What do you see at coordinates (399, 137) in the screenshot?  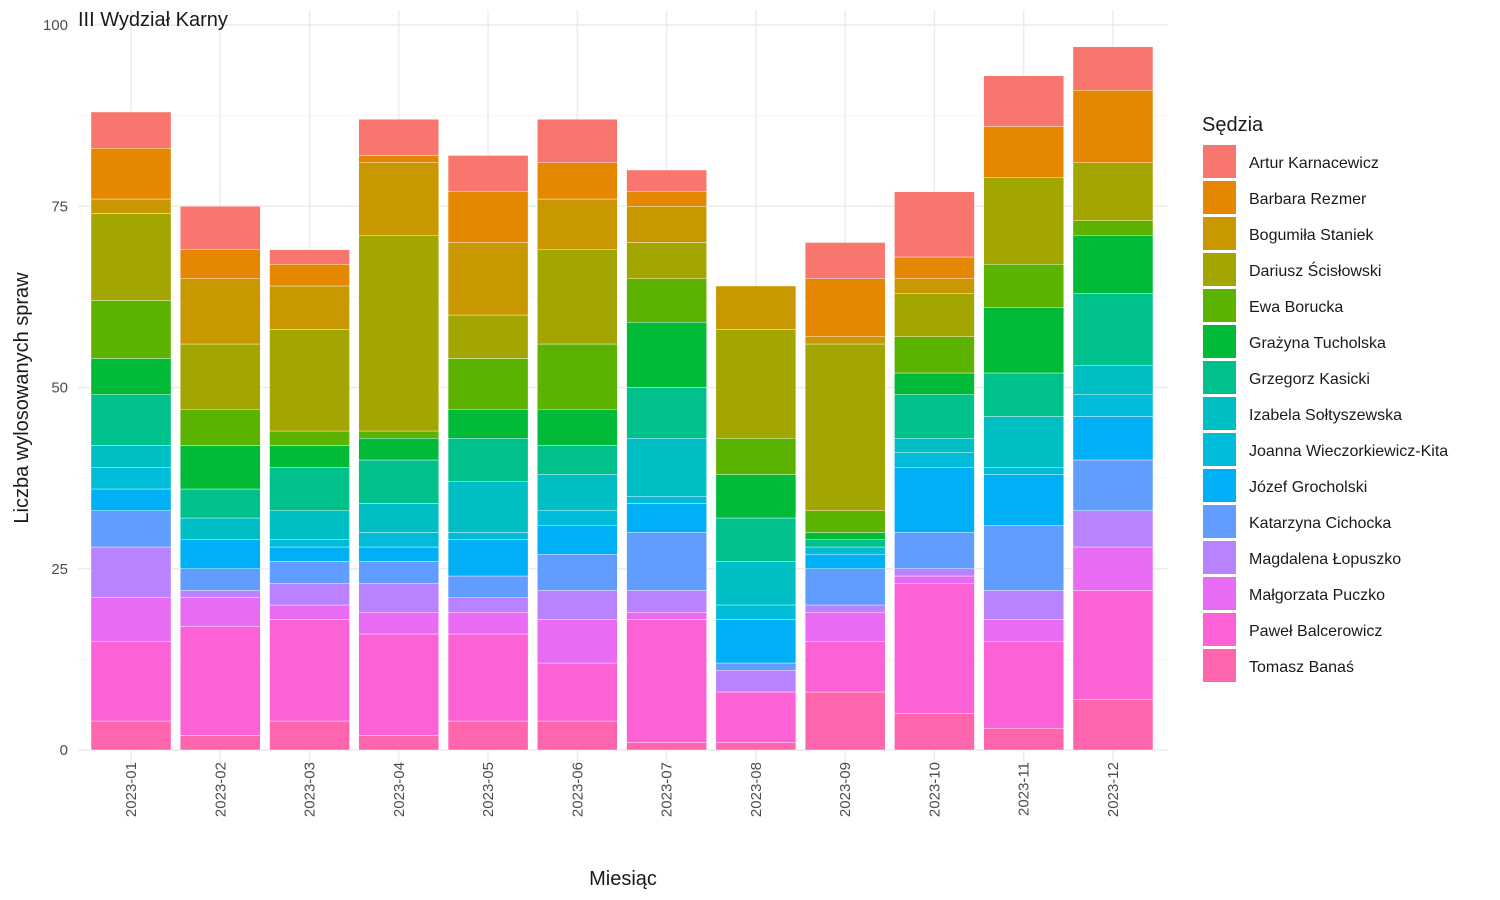 I see `bar-segment: Artur Karnacewicz 2023-04: 5` at bounding box center [399, 137].